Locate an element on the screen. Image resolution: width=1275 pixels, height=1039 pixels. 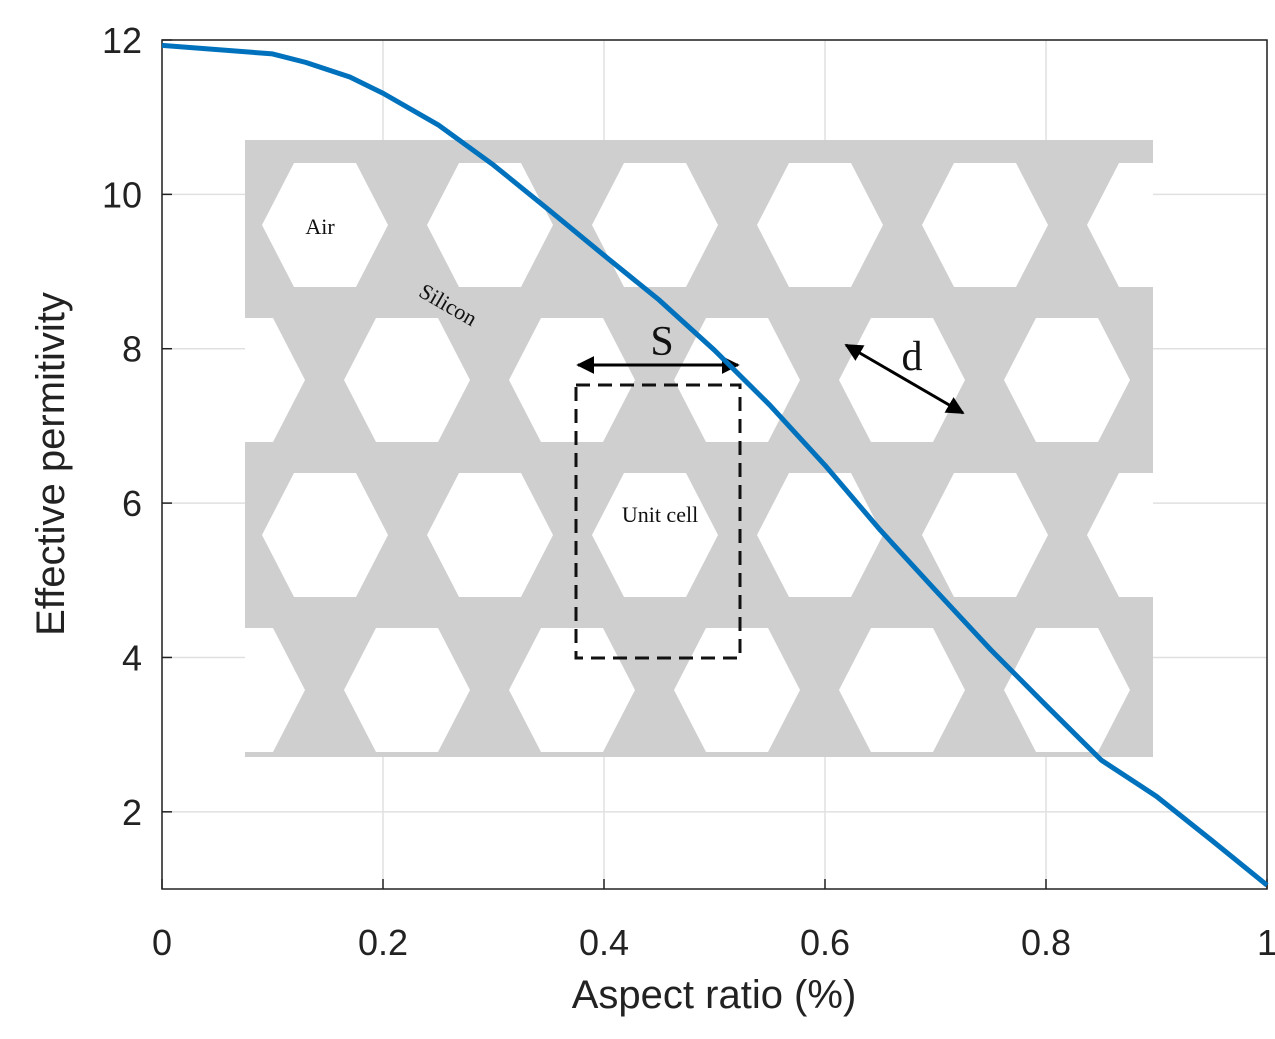
y-tick-label: 8 is located at coordinates (132, 349).